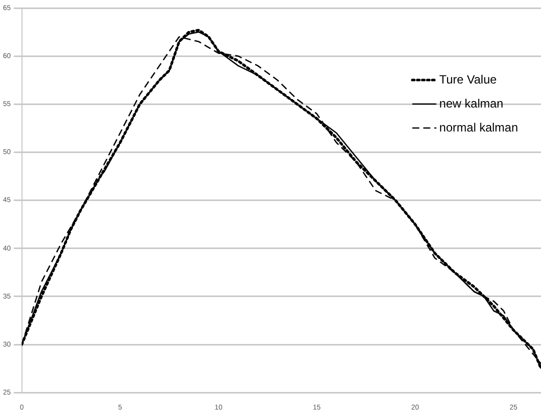 The height and width of the screenshot is (415, 541). What do you see at coordinates (468, 79) in the screenshot?
I see `legend-label: Ture Value` at bounding box center [468, 79].